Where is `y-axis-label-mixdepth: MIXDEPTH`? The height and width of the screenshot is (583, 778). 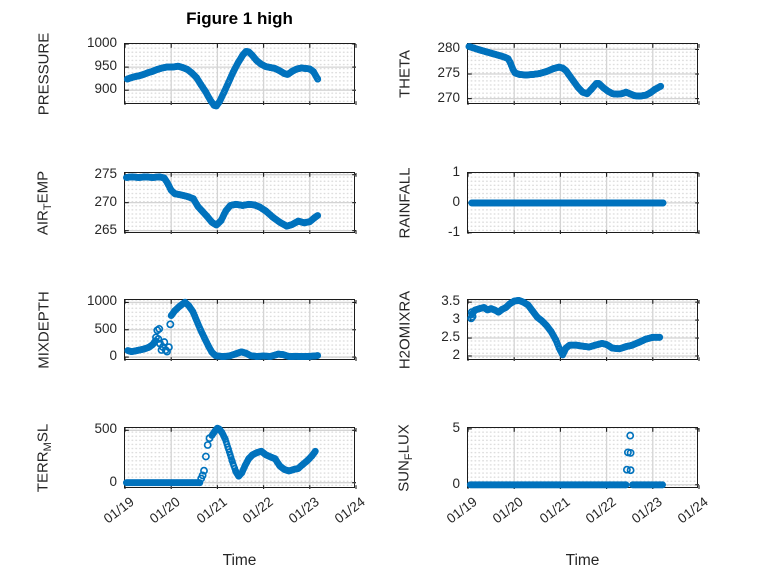
y-axis-label-mixdepth: MIXDEPTH is located at coordinates (44, 329).